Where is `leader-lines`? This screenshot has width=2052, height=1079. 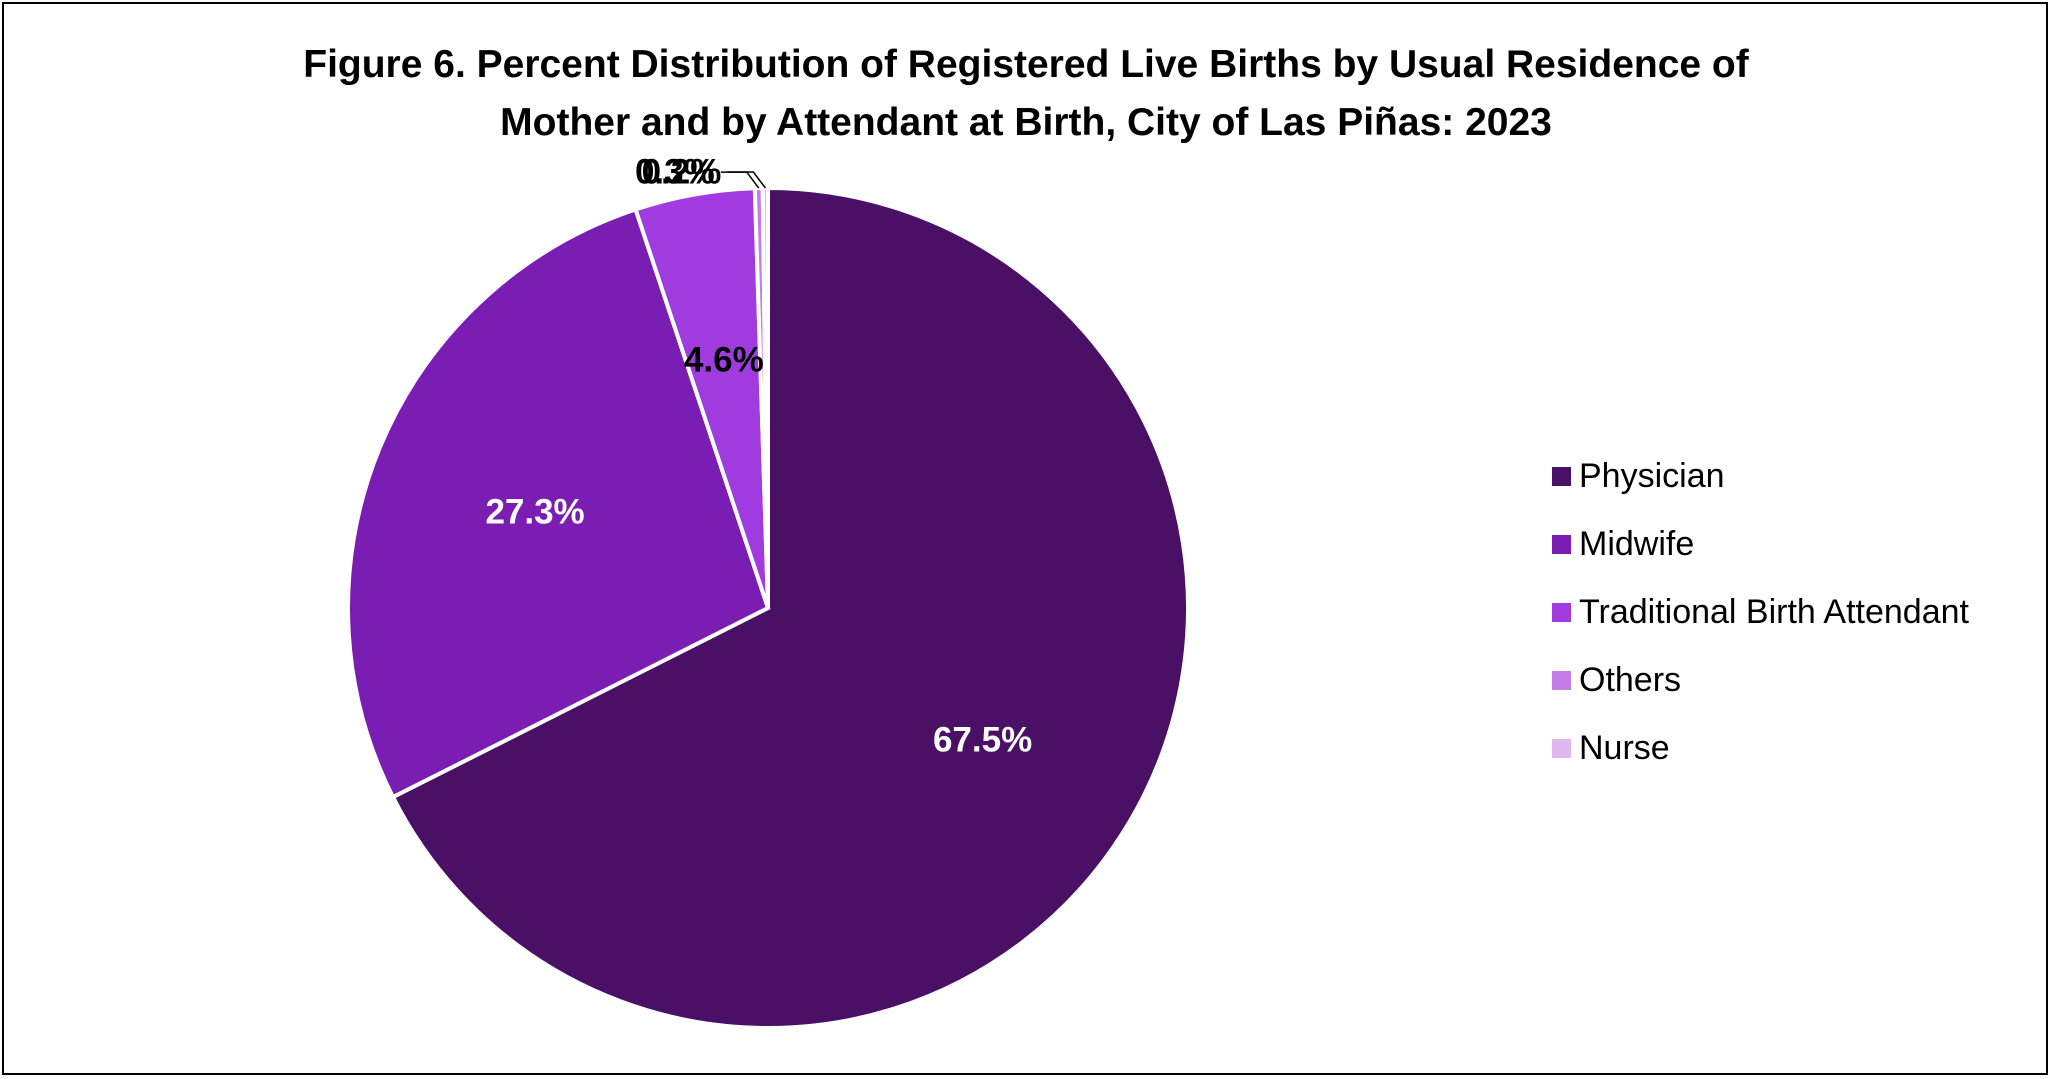
leader-lines is located at coordinates (743, 180).